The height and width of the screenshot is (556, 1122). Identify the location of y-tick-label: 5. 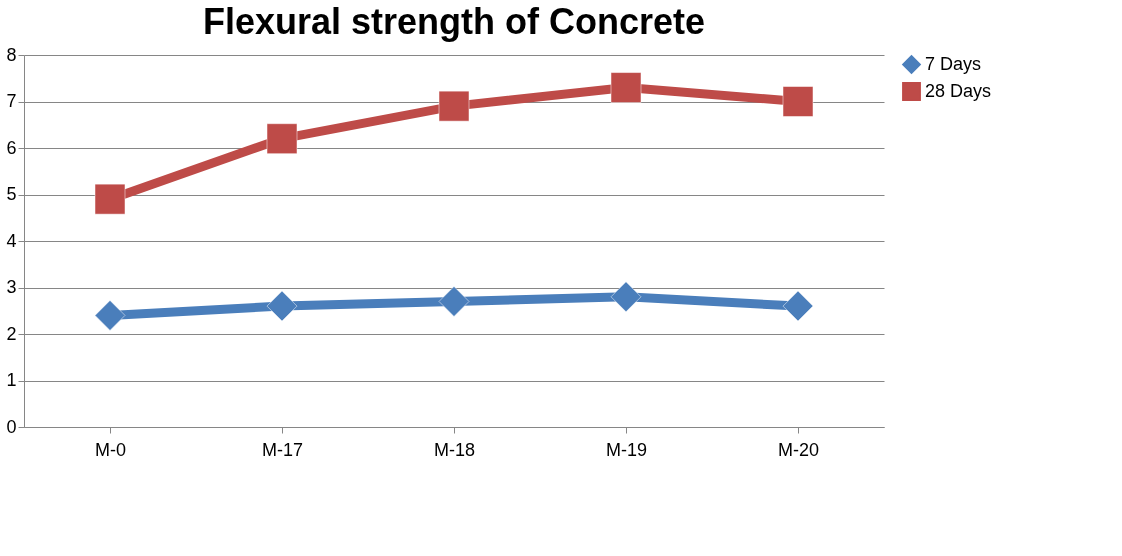
(11, 194).